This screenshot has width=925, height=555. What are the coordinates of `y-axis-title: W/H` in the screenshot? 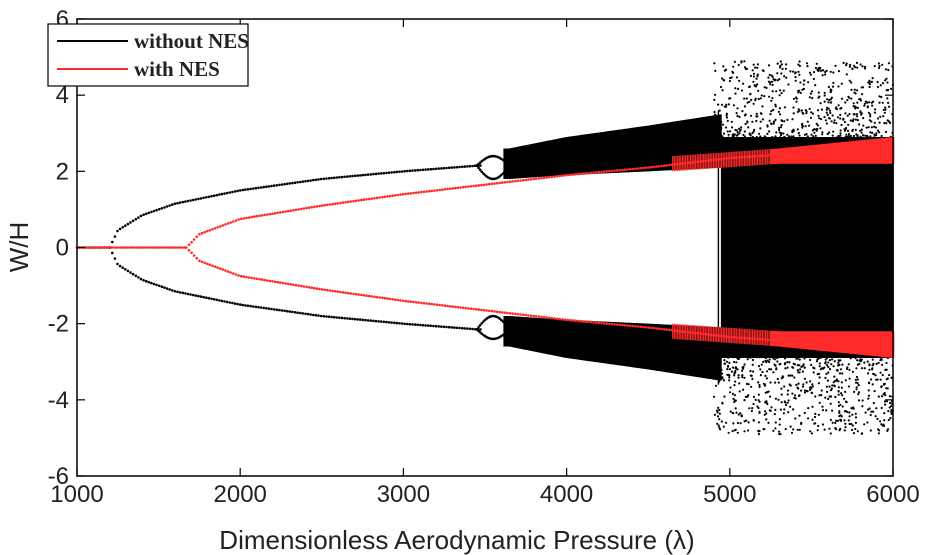 It's located at (19, 247).